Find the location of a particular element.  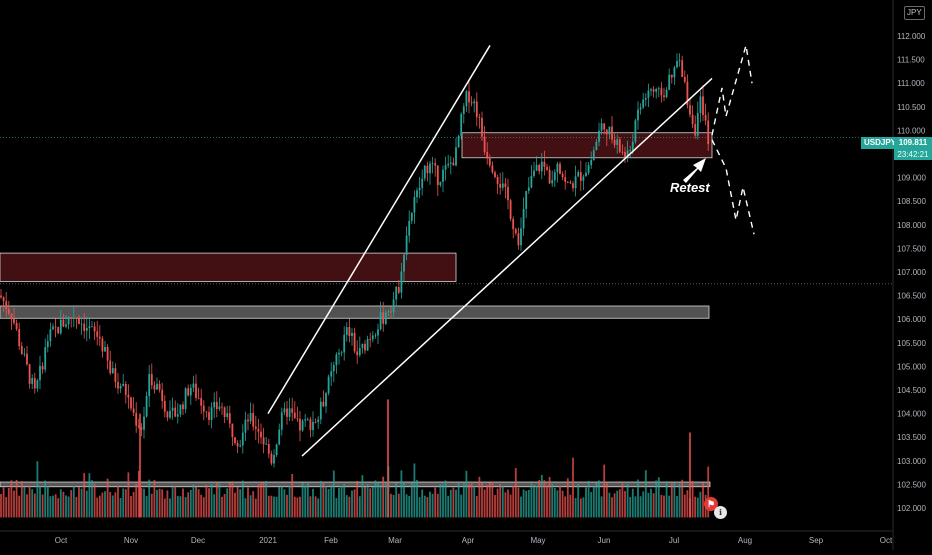

retest-annotation: Retest is located at coordinates (690, 187).